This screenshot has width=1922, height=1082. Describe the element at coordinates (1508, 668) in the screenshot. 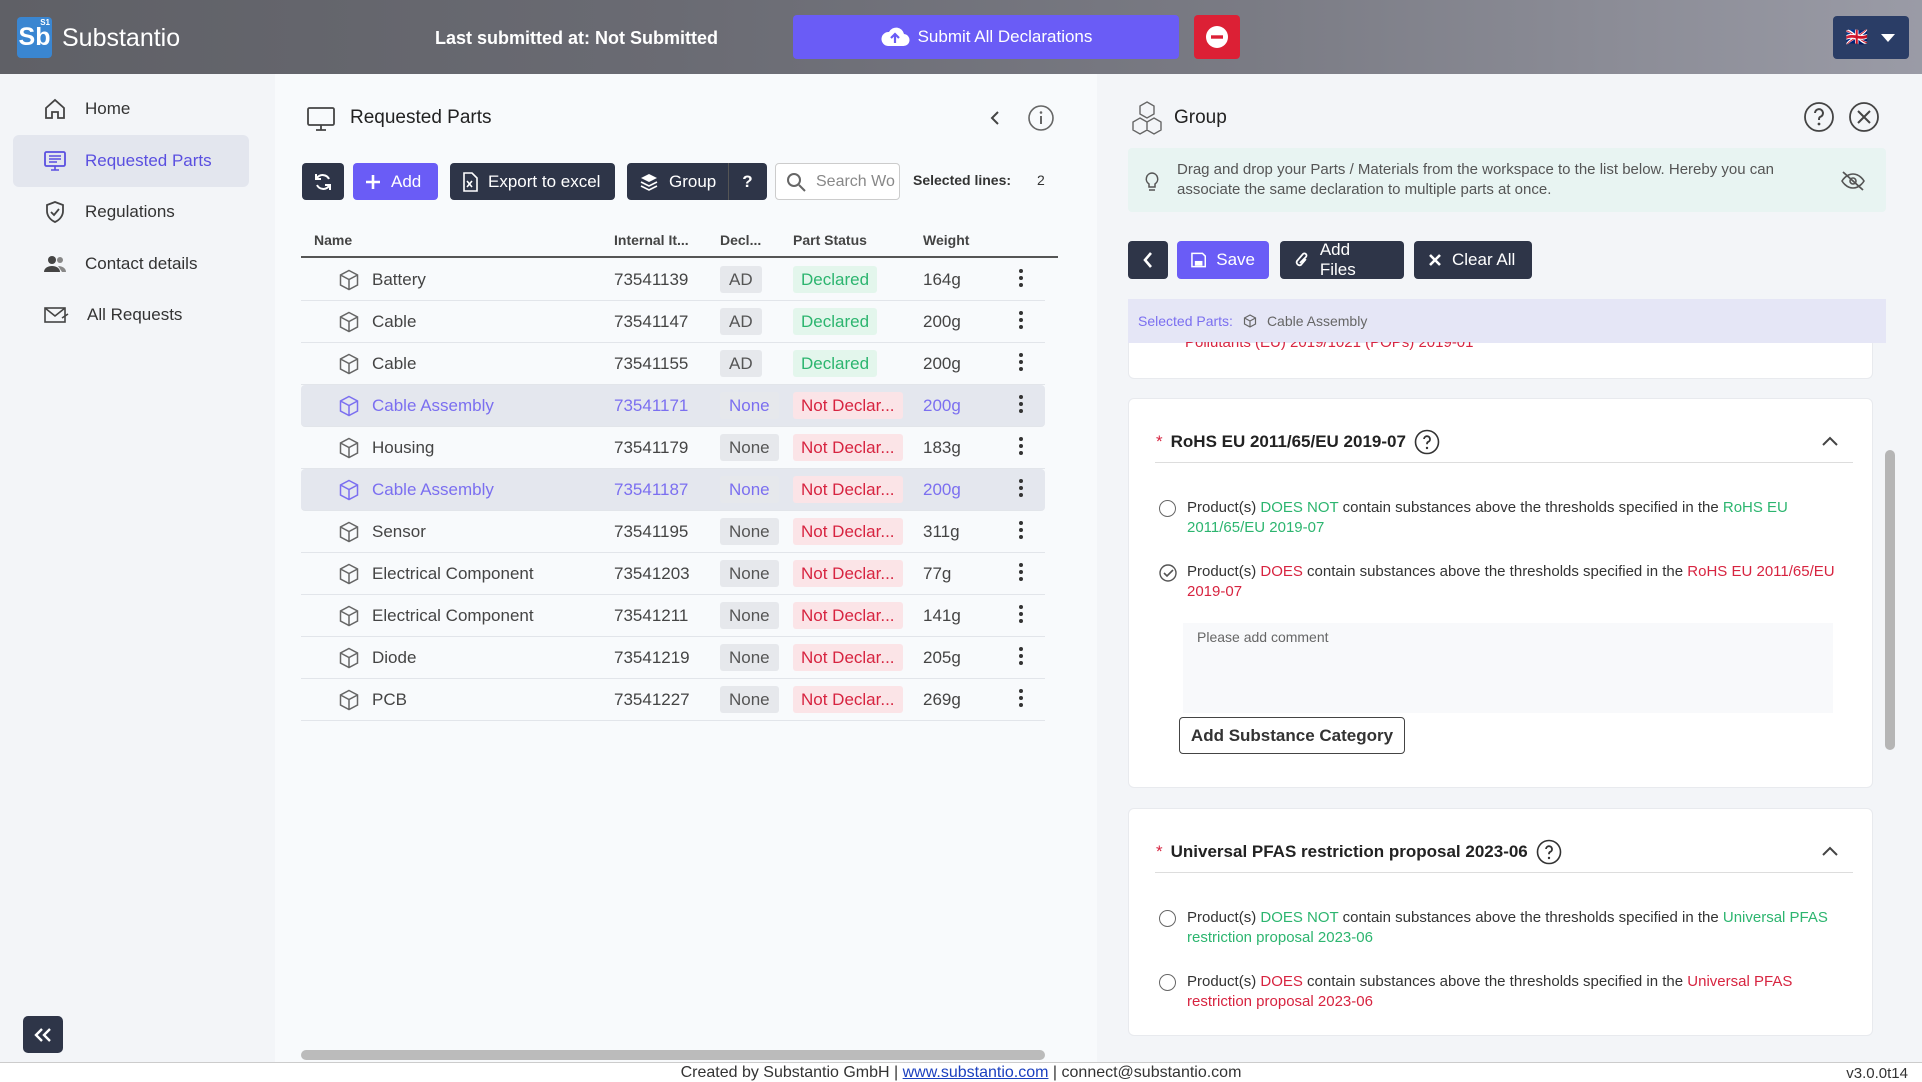

I see `comment-textarea: Please add comment` at that location.